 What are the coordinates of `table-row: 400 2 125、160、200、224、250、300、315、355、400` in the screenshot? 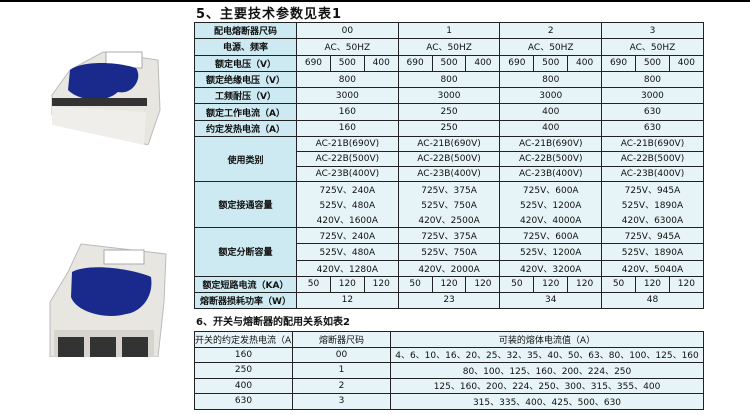 It's located at (449, 385).